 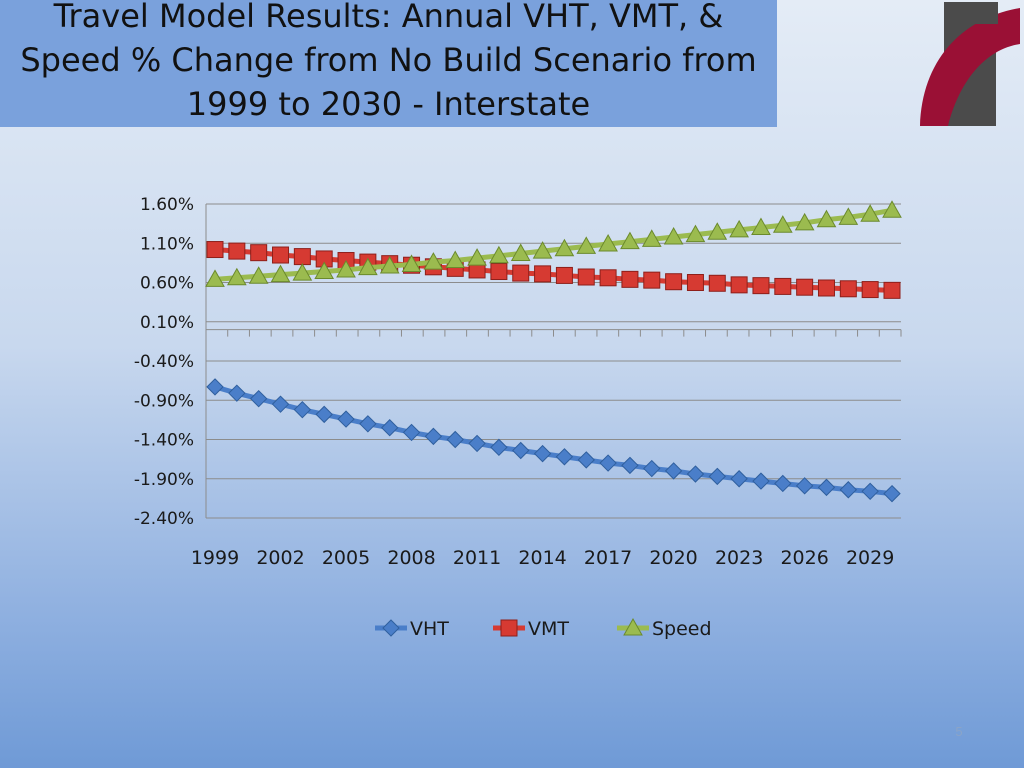 What do you see at coordinates (509, 628) in the screenshot?
I see `legend-marker-vmt` at bounding box center [509, 628].